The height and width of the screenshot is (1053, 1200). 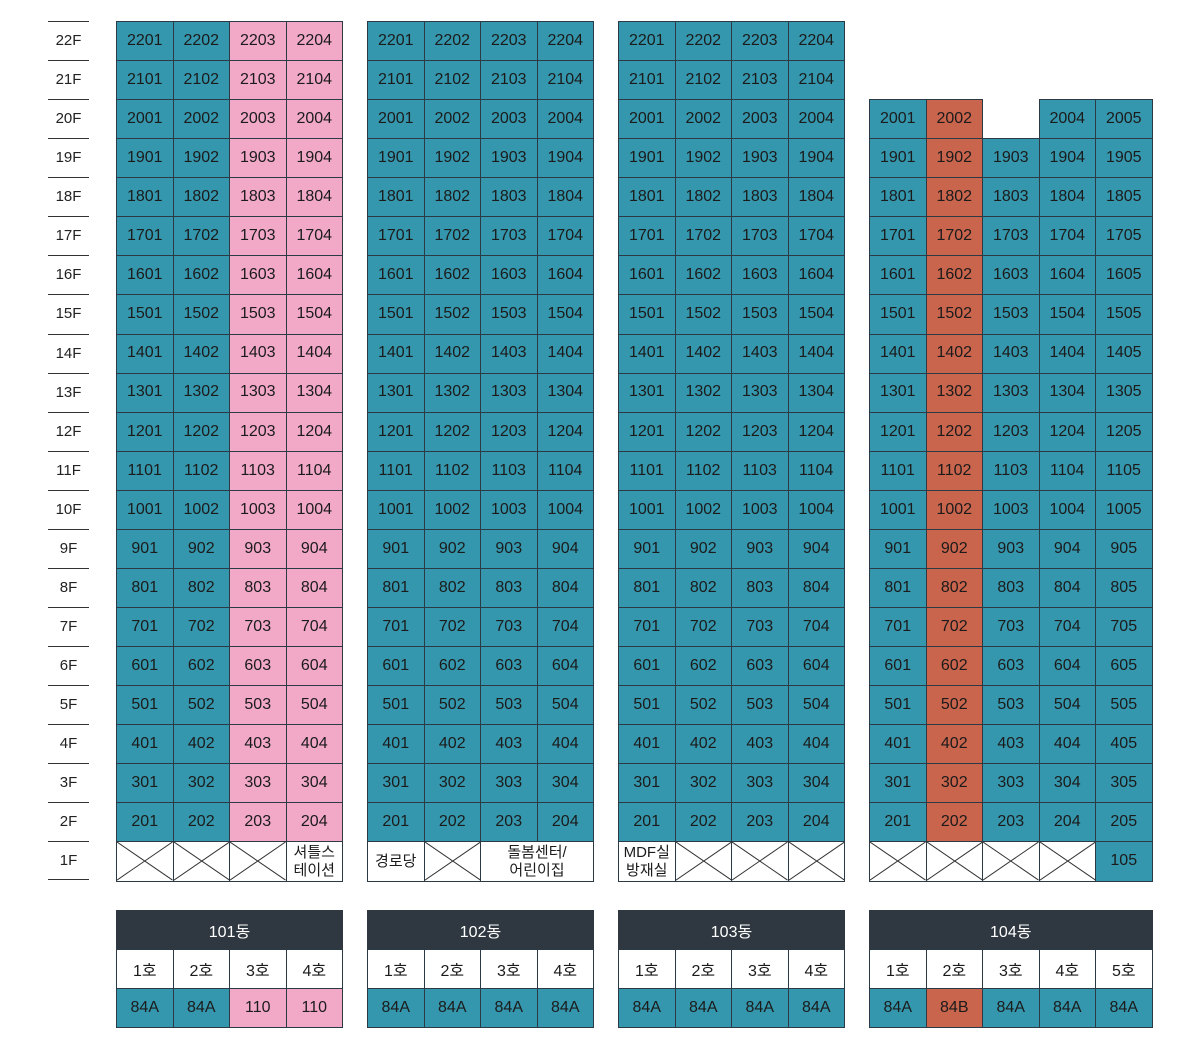 I want to click on unit-cell: 903, so click(x=760, y=548).